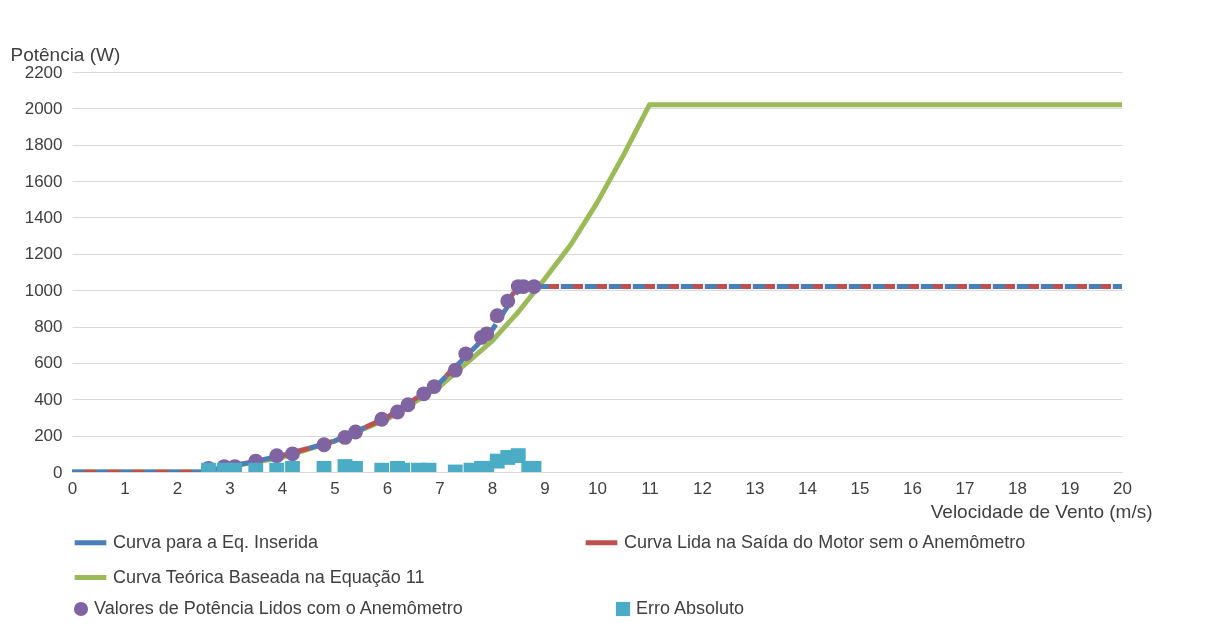  I want to click on y-tick-label: 1600, so click(43, 181).